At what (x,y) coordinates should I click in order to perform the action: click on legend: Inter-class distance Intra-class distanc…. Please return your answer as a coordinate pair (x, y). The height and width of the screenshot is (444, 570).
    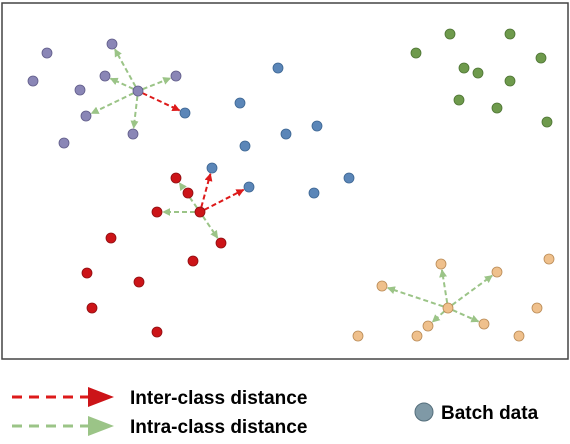
    Looking at the image, I should click on (275, 412).